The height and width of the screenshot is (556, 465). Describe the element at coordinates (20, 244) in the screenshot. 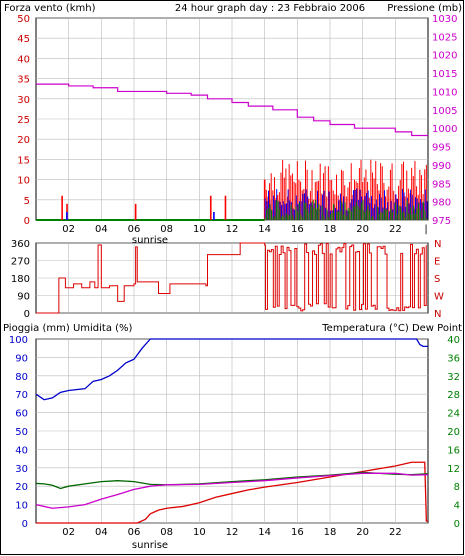

I see `direction-tick-label: 360` at that location.